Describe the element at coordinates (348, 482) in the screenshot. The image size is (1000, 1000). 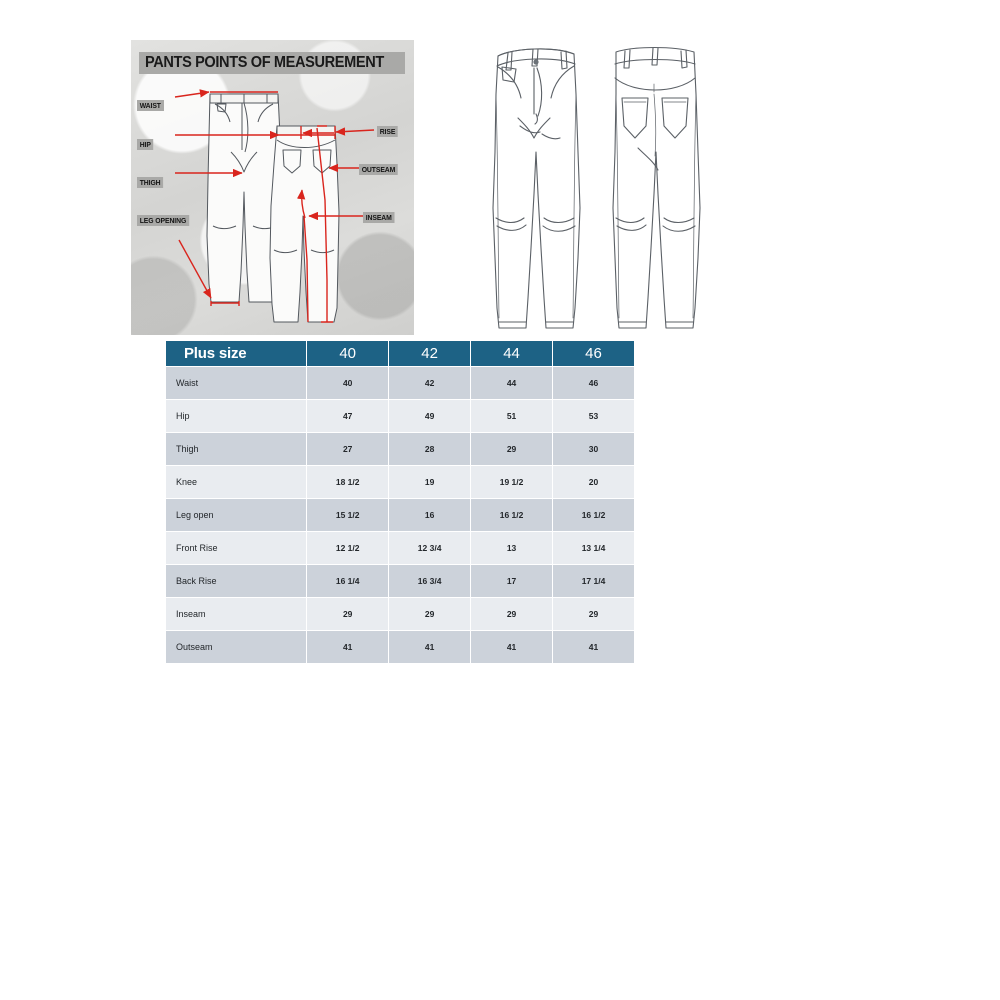
I see `cell-value: 18 1/2` at that location.